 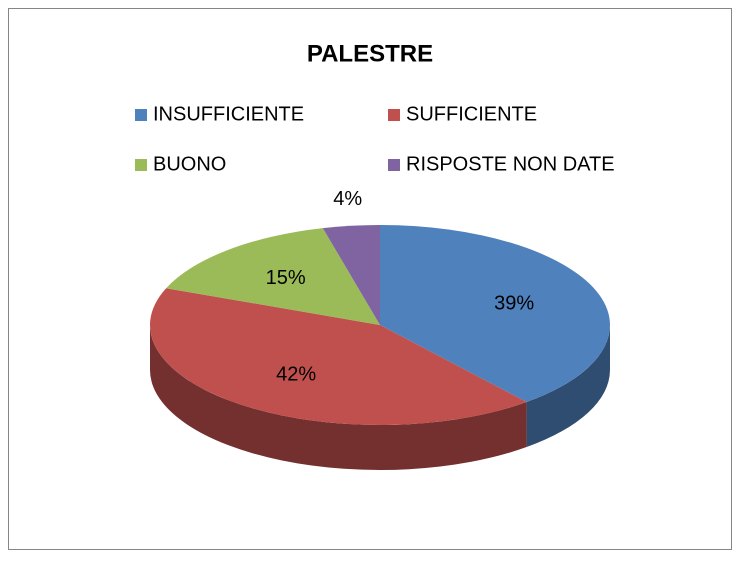 What do you see at coordinates (347, 199) in the screenshot?
I see `data-label: 4%` at bounding box center [347, 199].